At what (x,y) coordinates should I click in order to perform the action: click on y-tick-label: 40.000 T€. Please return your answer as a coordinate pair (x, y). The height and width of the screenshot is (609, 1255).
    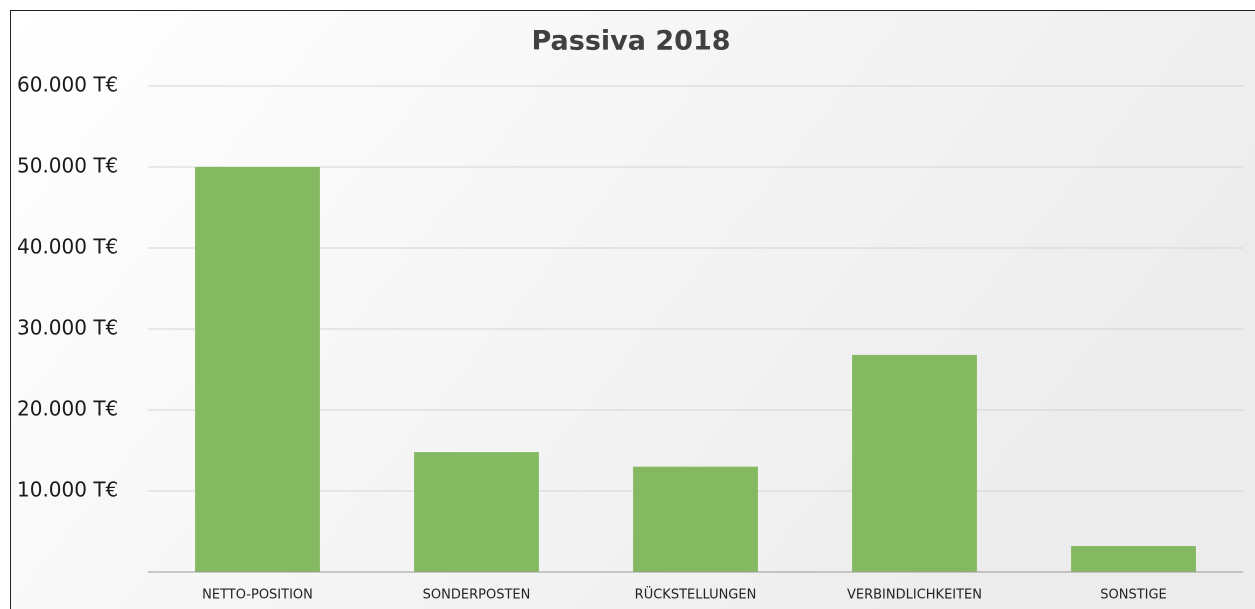
    Looking at the image, I should click on (67, 247).